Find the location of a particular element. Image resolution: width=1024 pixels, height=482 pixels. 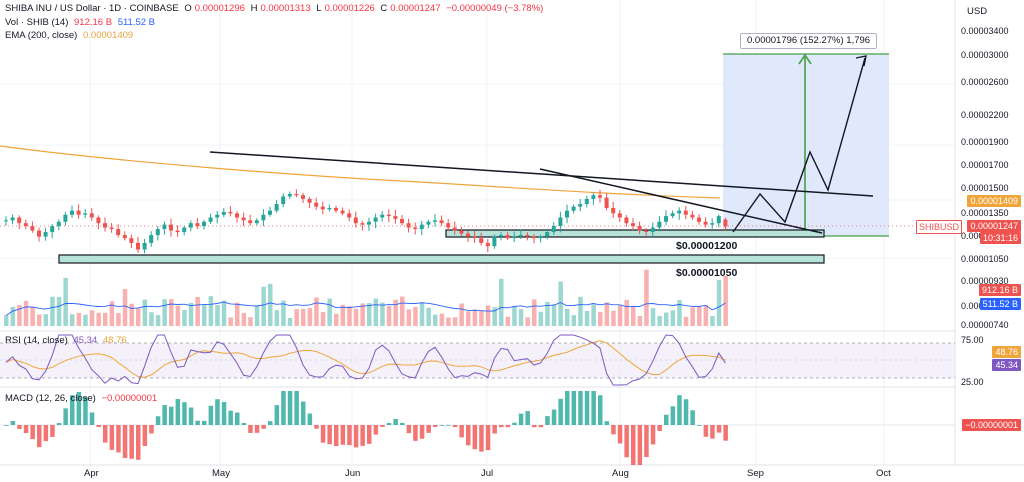

trendline-short is located at coordinates (681, 201).